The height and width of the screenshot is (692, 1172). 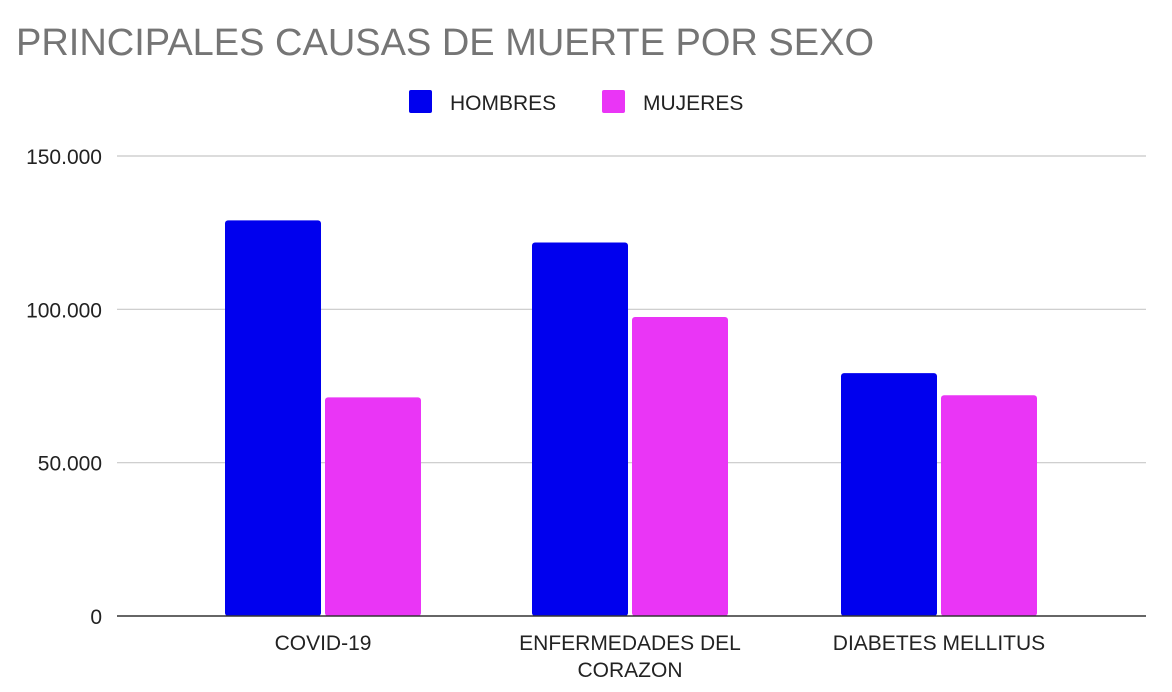 What do you see at coordinates (420, 101) in the screenshot?
I see `legend-swatch-hombres` at bounding box center [420, 101].